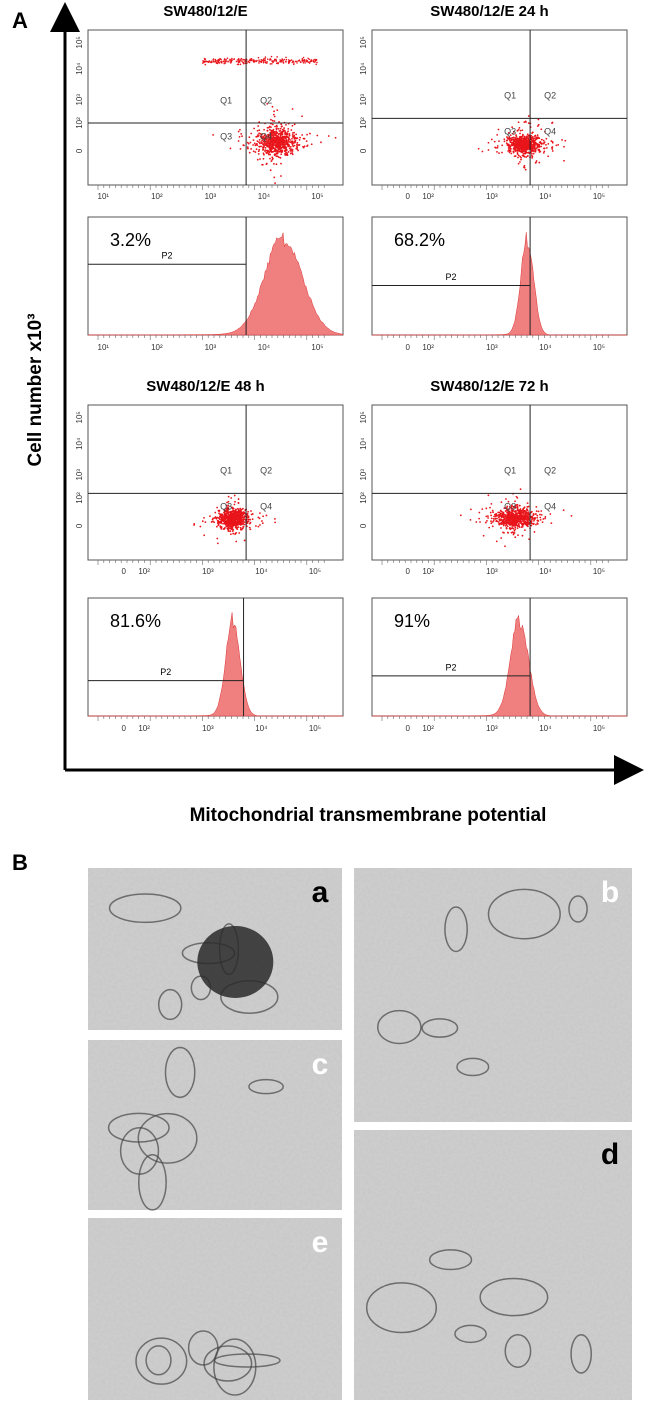 Image resolution: width=656 pixels, height=1405 pixels. What do you see at coordinates (510, 132) in the screenshot?
I see `quadrant-label: Q3` at bounding box center [510, 132].